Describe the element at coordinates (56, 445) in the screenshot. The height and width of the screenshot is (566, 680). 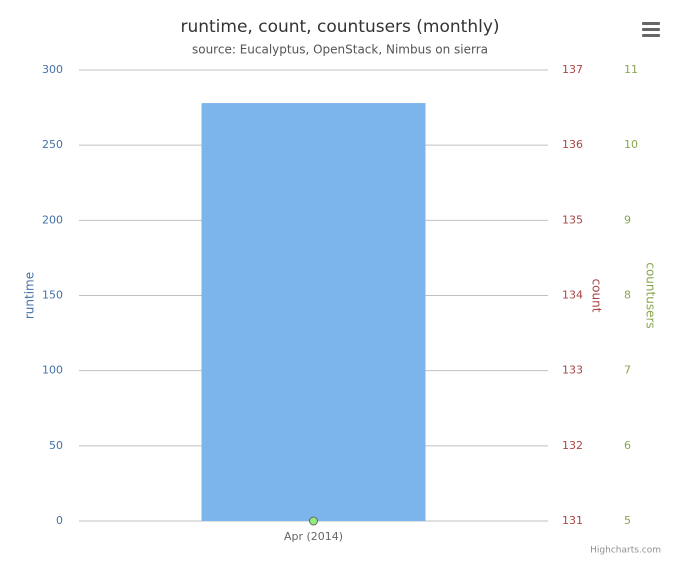
I see `y-tick-label: 50` at that location.